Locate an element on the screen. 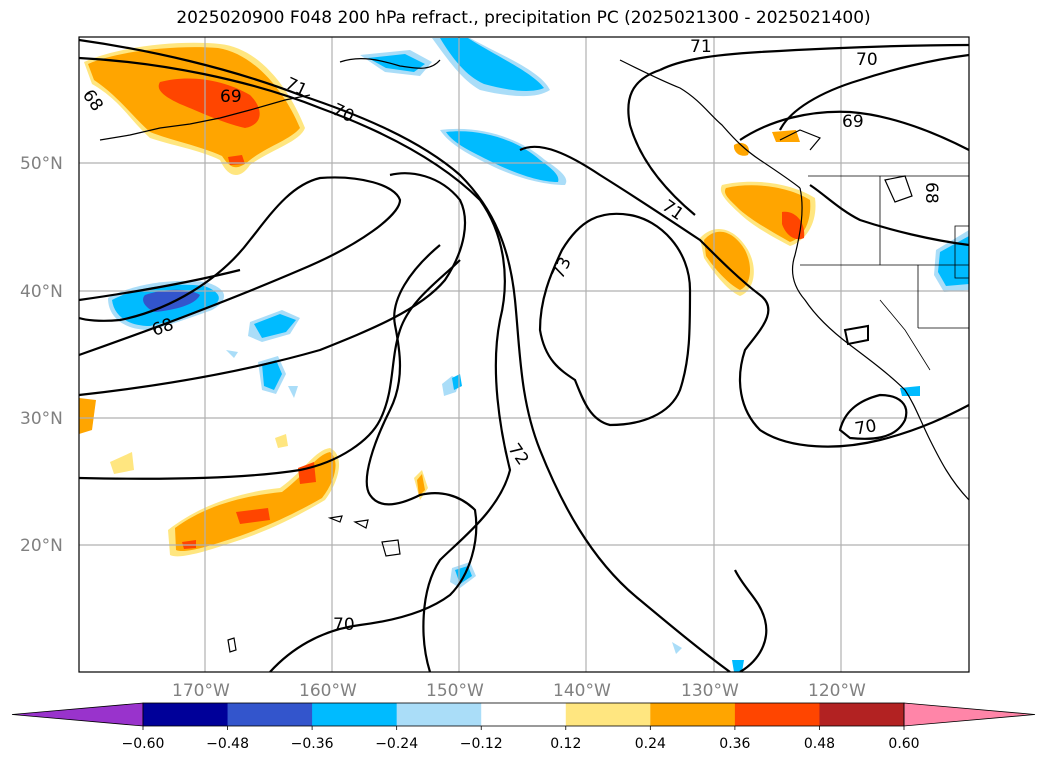 The height and width of the screenshot is (765, 1047). lat-label: 20°N is located at coordinates (41, 546).